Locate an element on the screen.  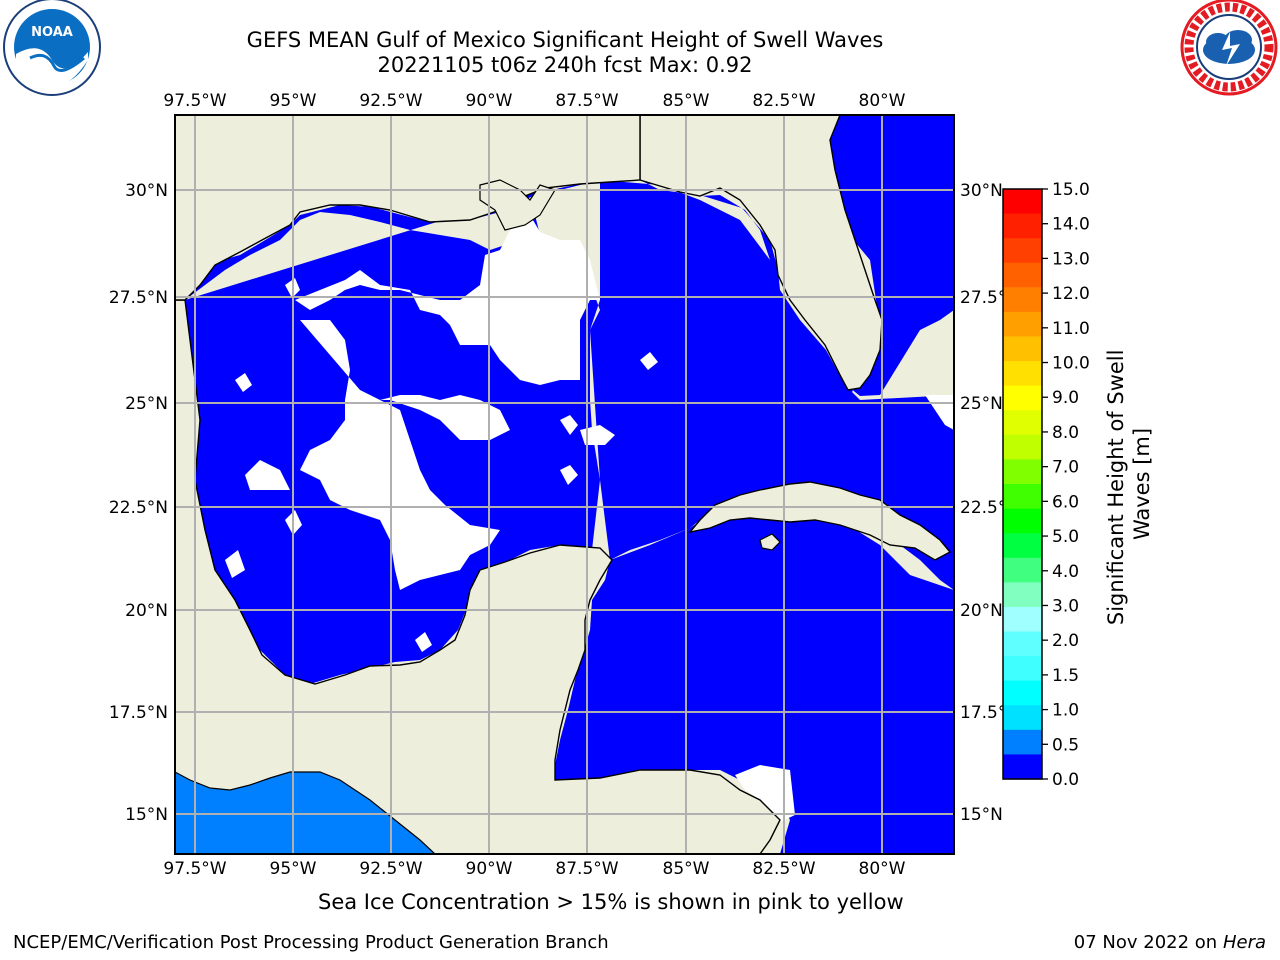
mississippi-delta is located at coordinates (517, 205).